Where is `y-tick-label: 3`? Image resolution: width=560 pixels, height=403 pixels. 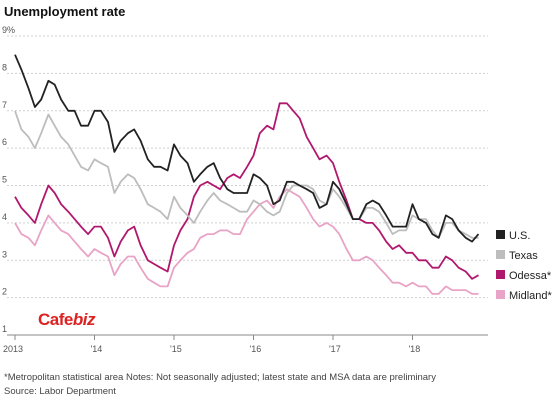 y-tick-label: 3 is located at coordinates (4, 254).